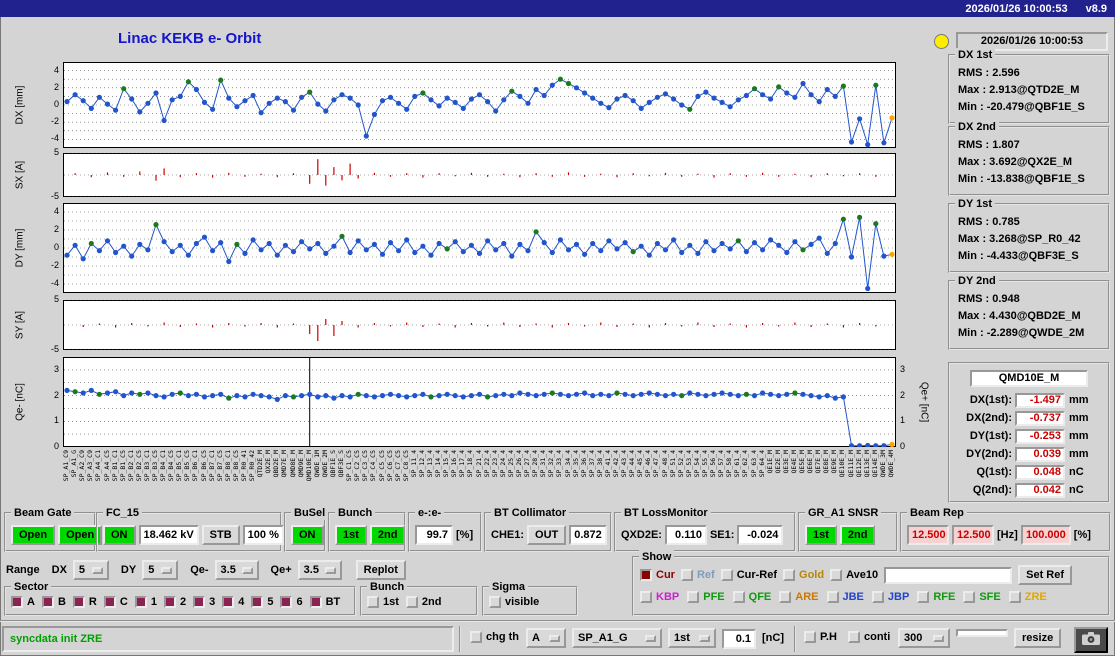 The height and width of the screenshot is (656, 1115). Describe the element at coordinates (803, 575) in the screenshot. I see `show-checkbox-gold: Gold` at that location.